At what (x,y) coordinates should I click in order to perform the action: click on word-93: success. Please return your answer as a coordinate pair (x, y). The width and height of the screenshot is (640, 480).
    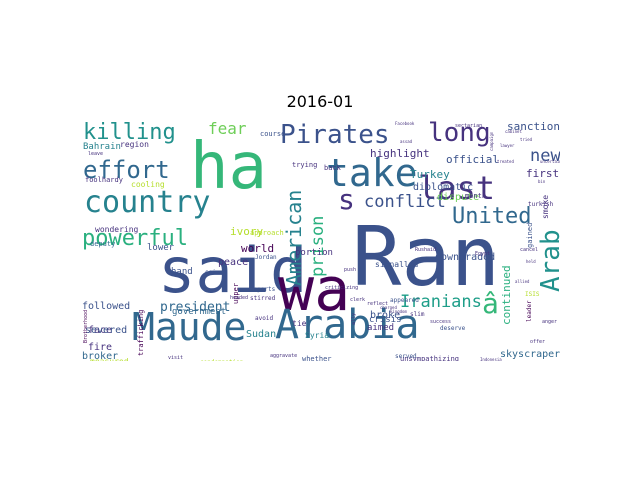
    Looking at the image, I should click on (441, 322).